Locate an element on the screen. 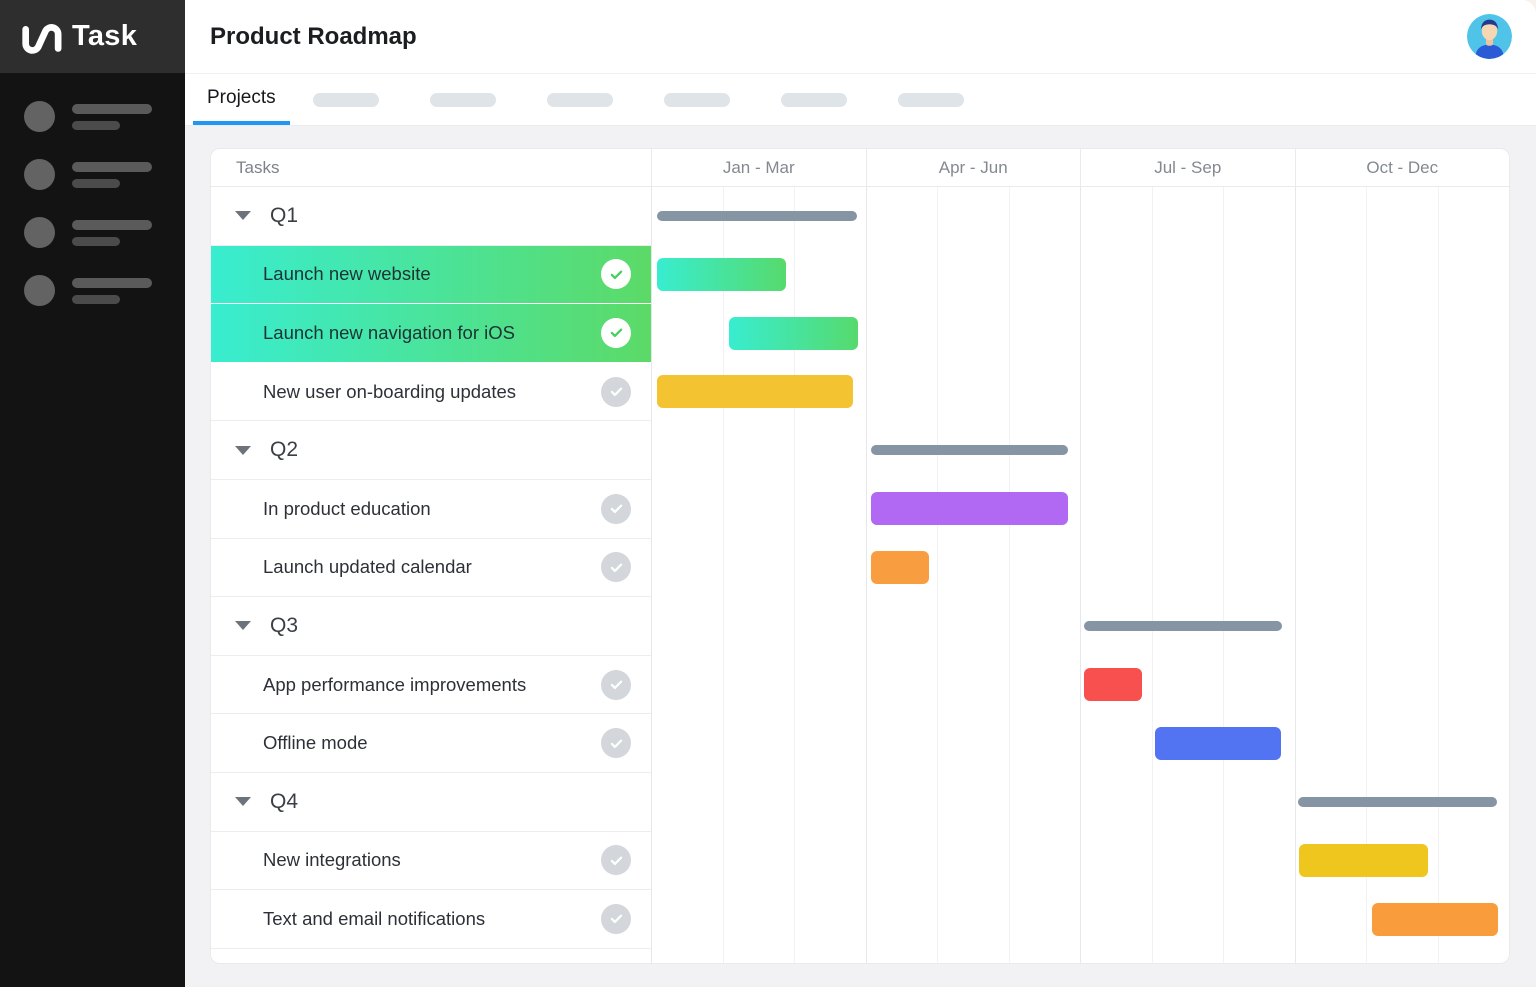 The width and height of the screenshot is (1536, 987). task-row: Offline mode is located at coordinates (860, 743).